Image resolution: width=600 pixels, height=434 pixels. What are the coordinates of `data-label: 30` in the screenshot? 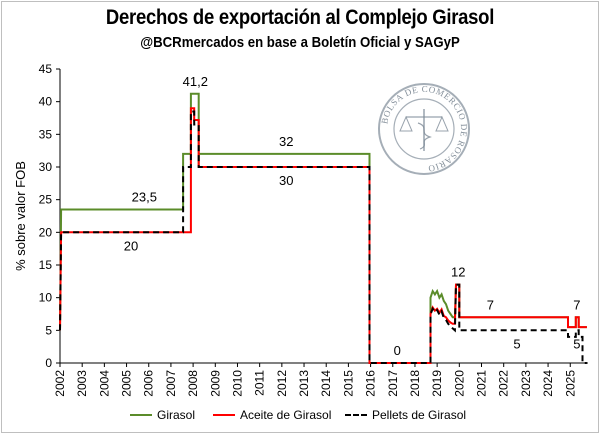 It's located at (286, 180).